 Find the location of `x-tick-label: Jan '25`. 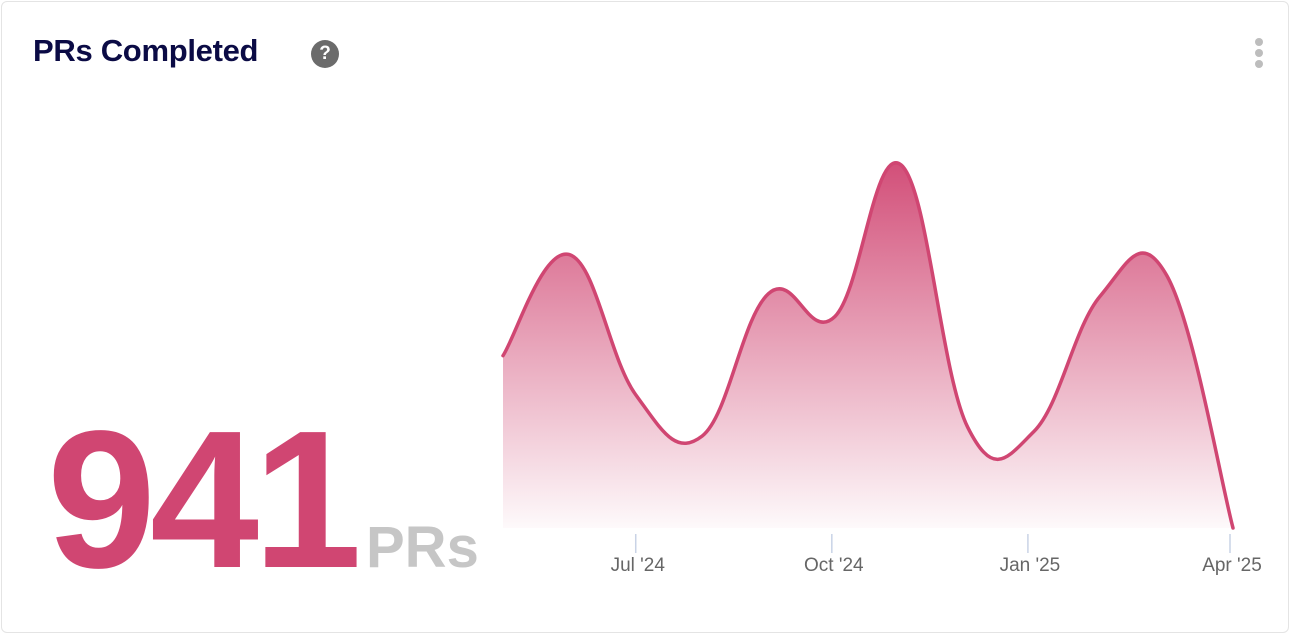

x-tick-label: Jan '25 is located at coordinates (1030, 565).